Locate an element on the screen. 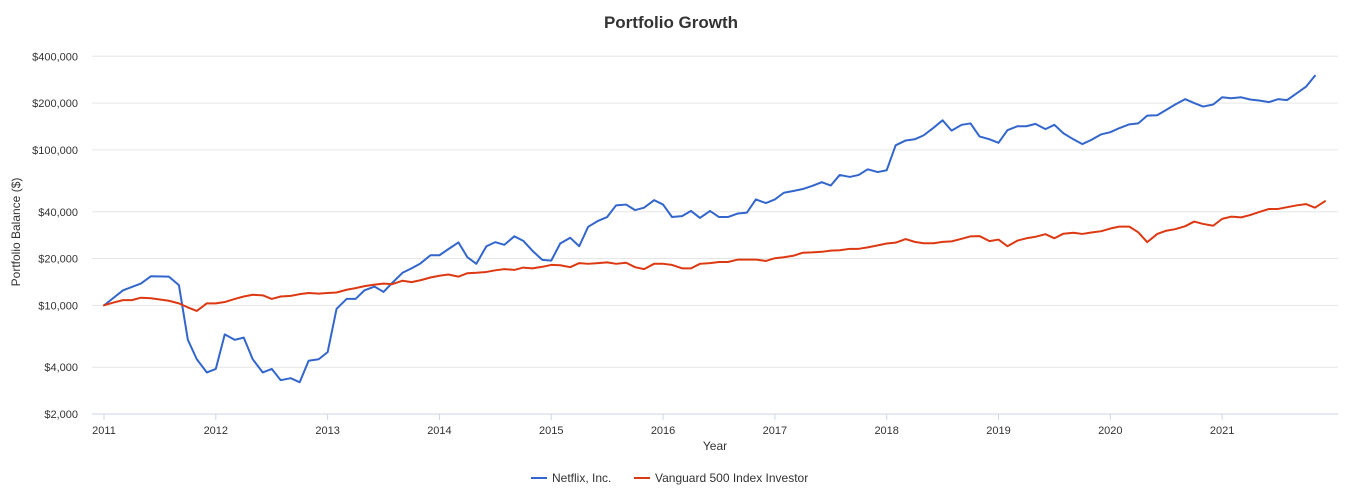 The height and width of the screenshot is (500, 1354). legend-item: Netflix, Inc. is located at coordinates (571, 478).